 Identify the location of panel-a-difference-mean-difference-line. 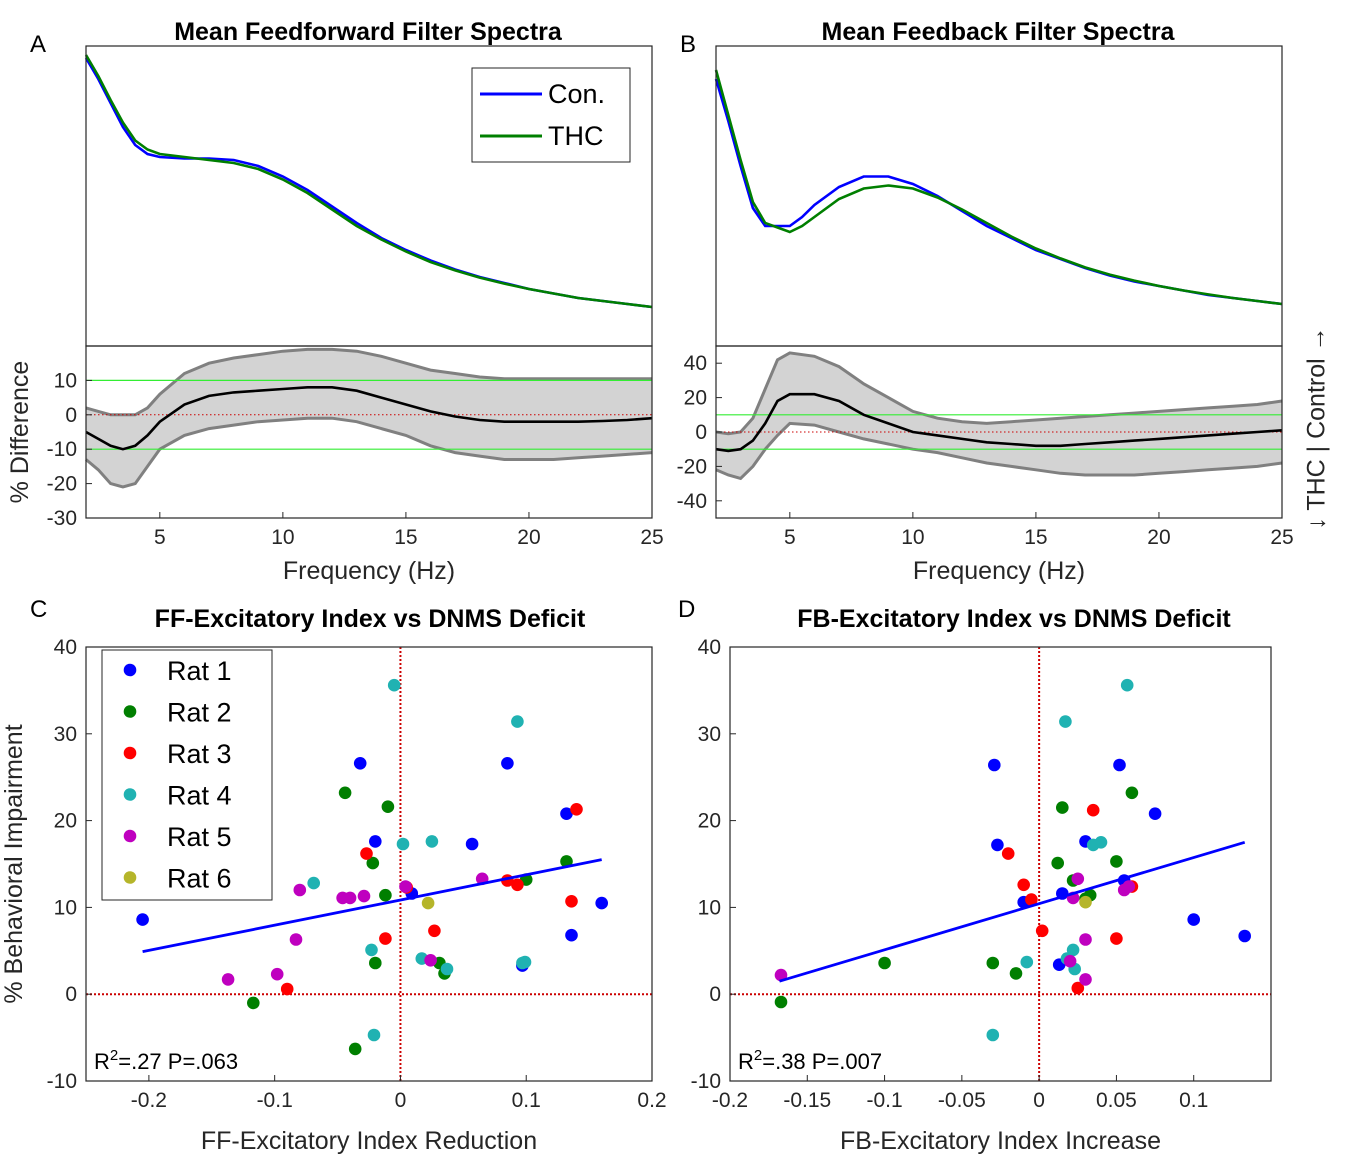
(369, 418).